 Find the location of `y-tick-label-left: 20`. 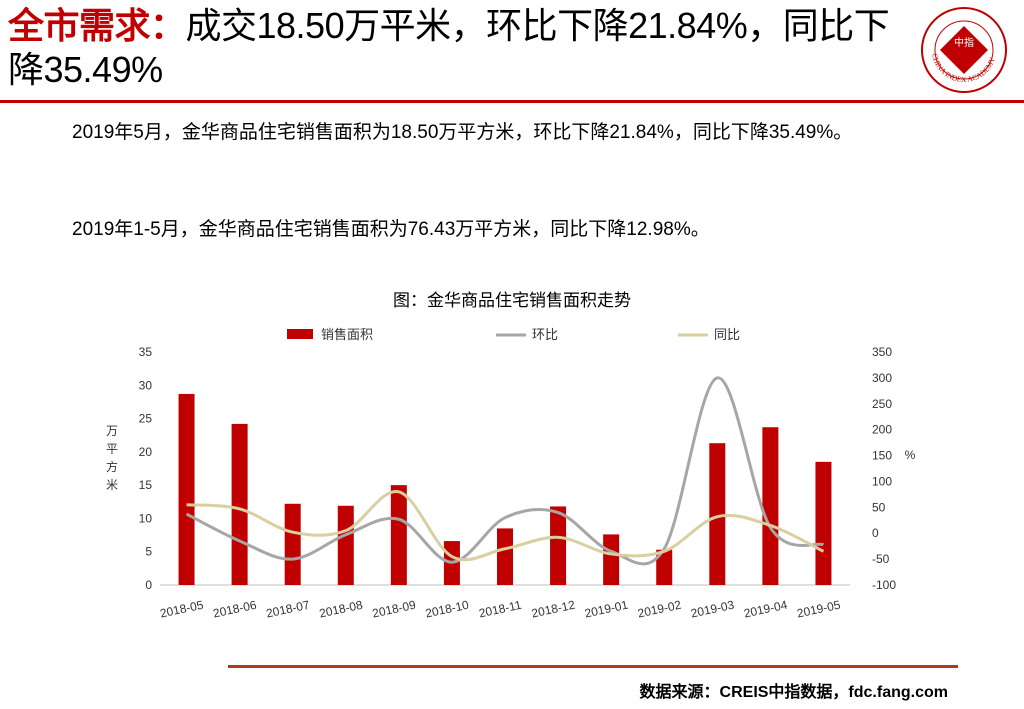

y-tick-label-left: 20 is located at coordinates (146, 452).